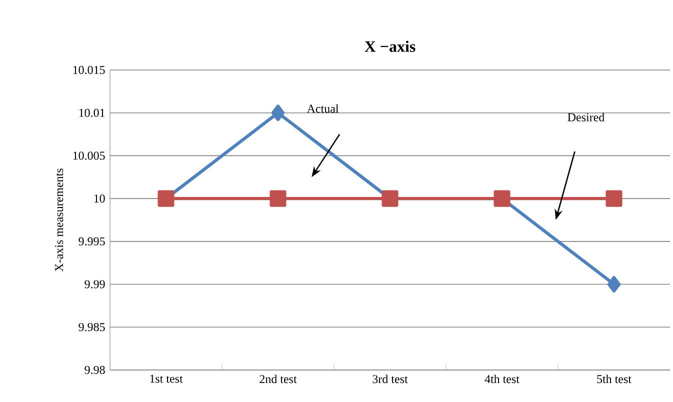 The width and height of the screenshot is (673, 402). Describe the element at coordinates (322, 108) in the screenshot. I see `annotation: Actual` at that location.